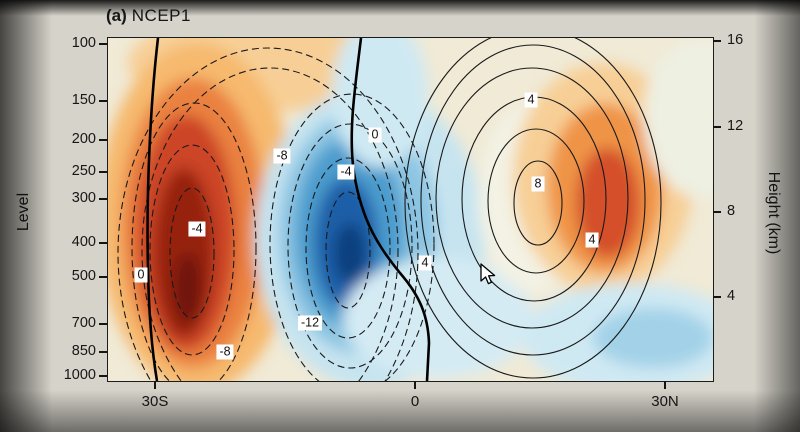  What do you see at coordinates (83, 100) in the screenshot?
I see `y-left-tick: 150` at bounding box center [83, 100].